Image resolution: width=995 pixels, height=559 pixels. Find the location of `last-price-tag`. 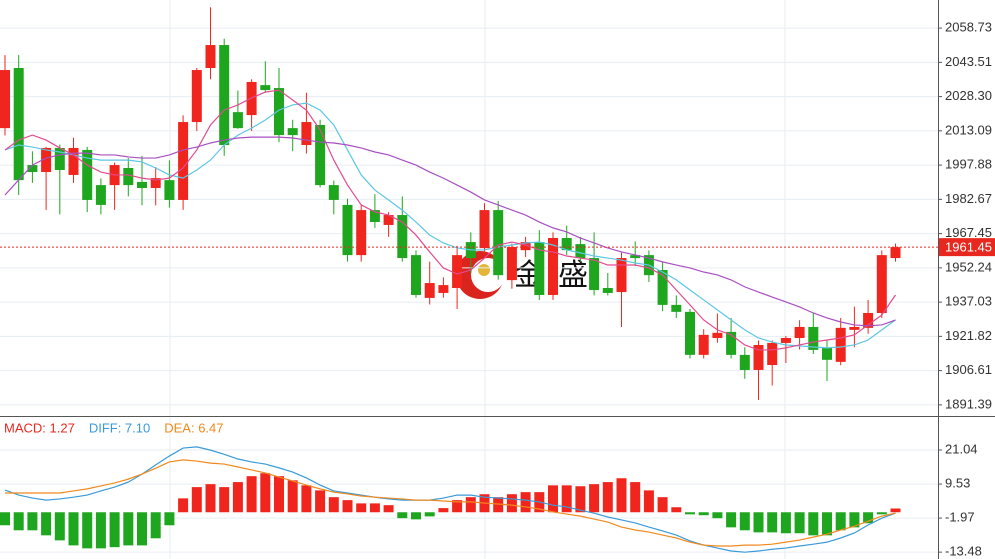

last-price-tag is located at coordinates (967, 247).